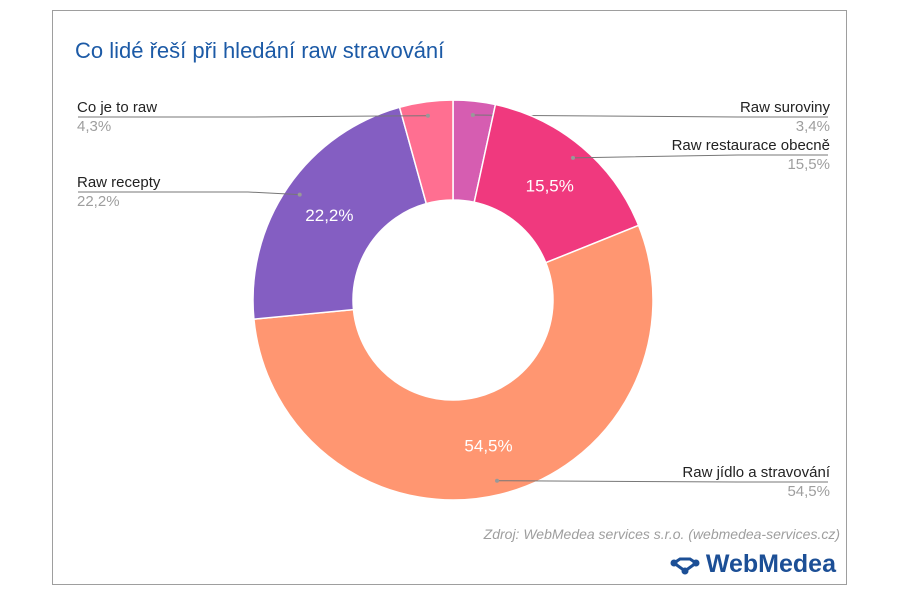 The width and height of the screenshot is (900, 600). Describe the element at coordinates (550, 185) in the screenshot. I see `data-label-1: 15,5%` at that location.